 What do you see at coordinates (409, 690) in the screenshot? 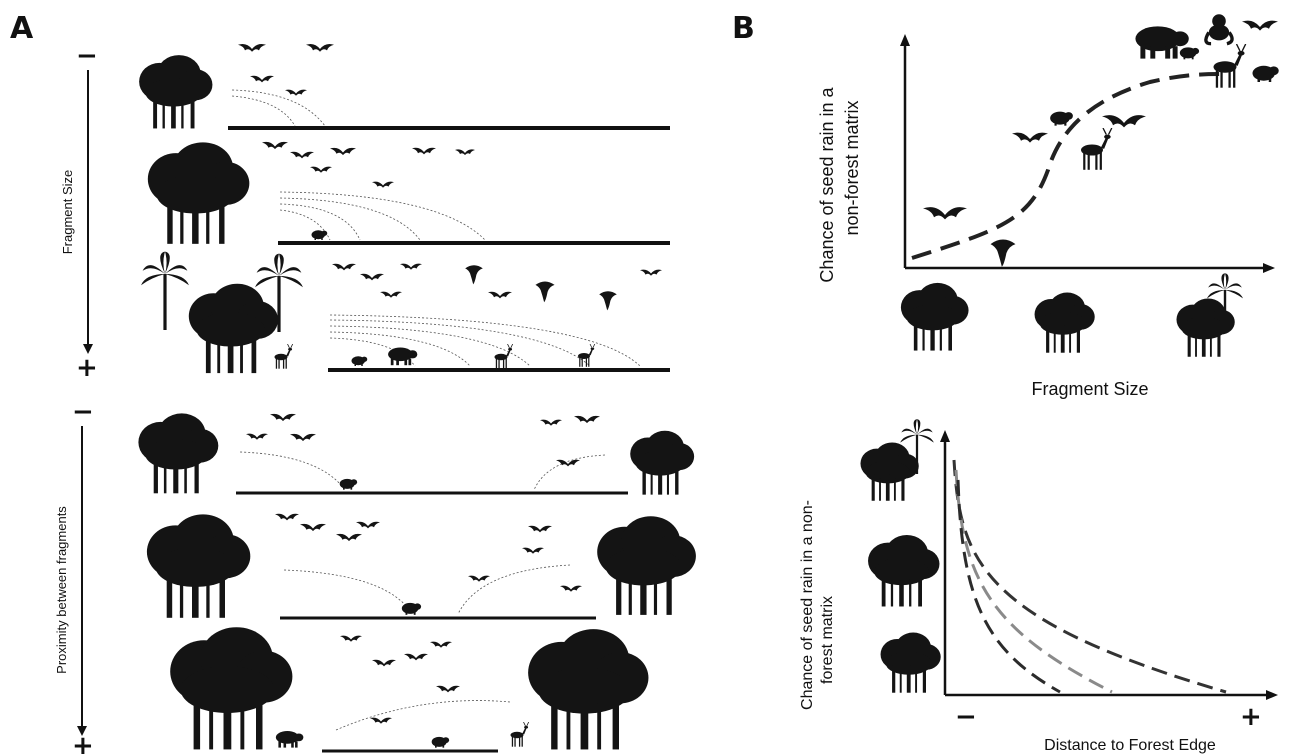
I see `fragments-close-scene` at bounding box center [409, 690].